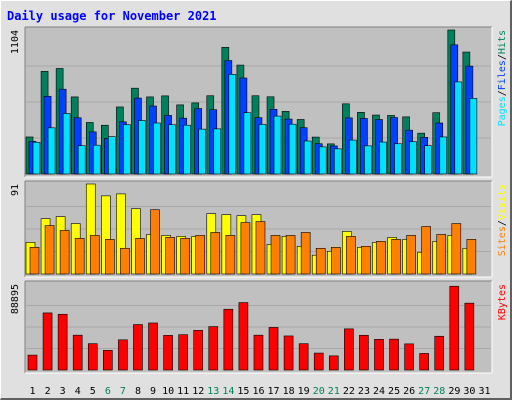 The height and width of the screenshot is (401, 512). Describe the element at coordinates (364, 391) in the screenshot. I see `x-tick-label: 23` at that location.